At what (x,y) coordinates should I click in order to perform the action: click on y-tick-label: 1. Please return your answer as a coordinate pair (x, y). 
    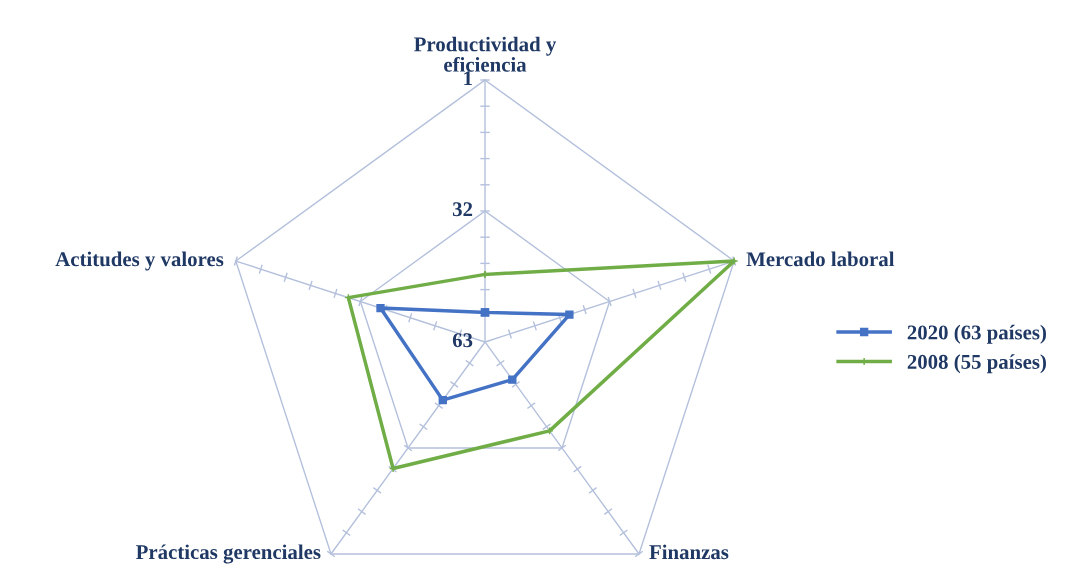
    Looking at the image, I should click on (468, 78).